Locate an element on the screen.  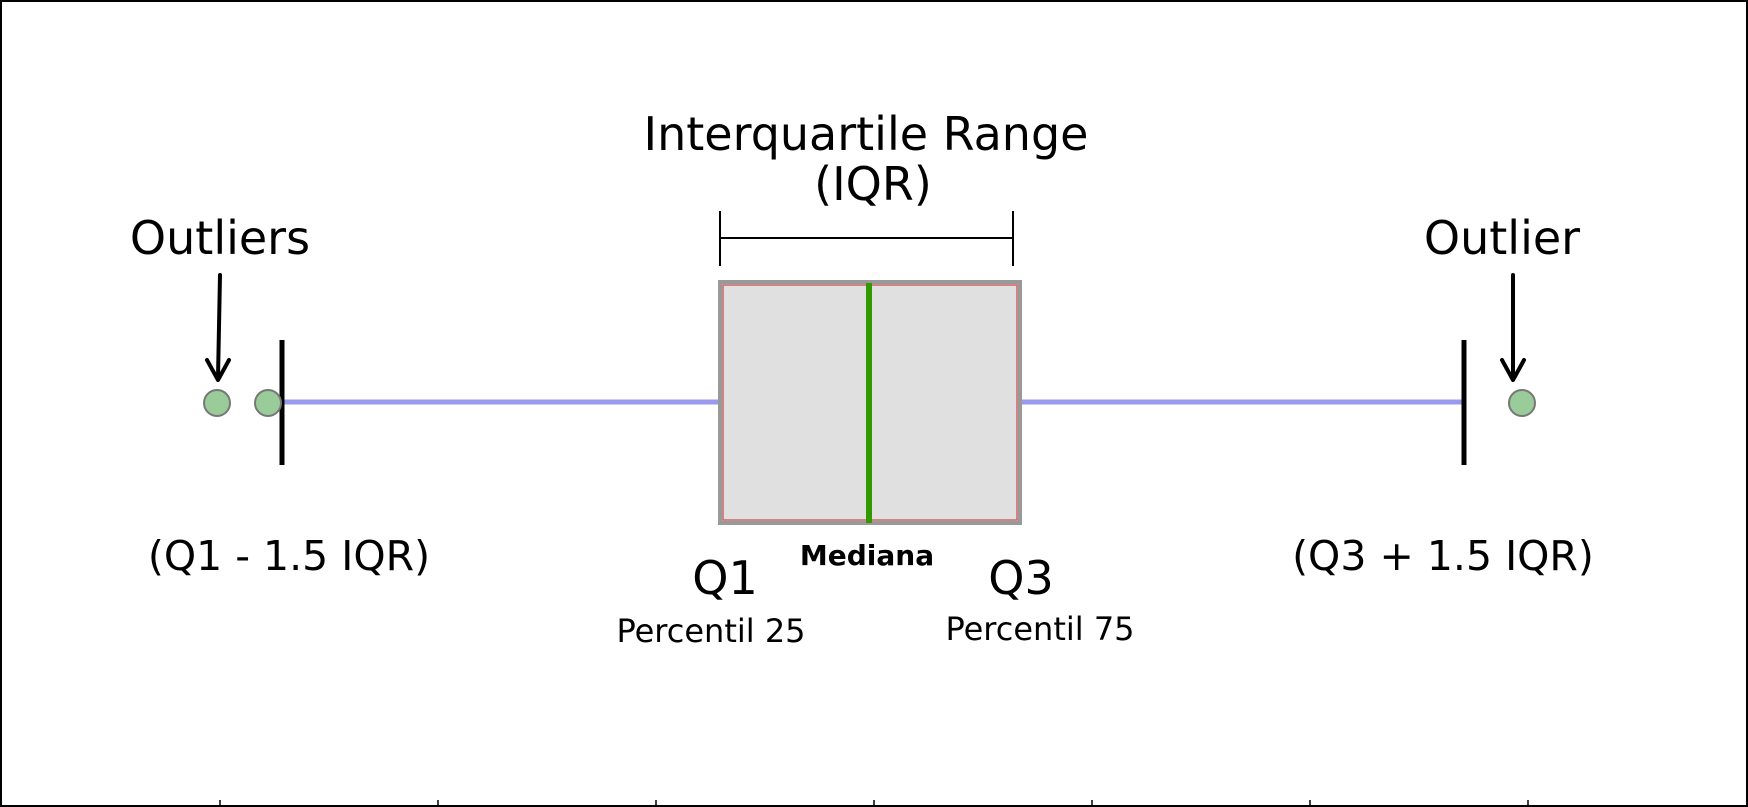
upper-fence-label: (Q3 + 1.5 IQR) is located at coordinates (1443, 556).